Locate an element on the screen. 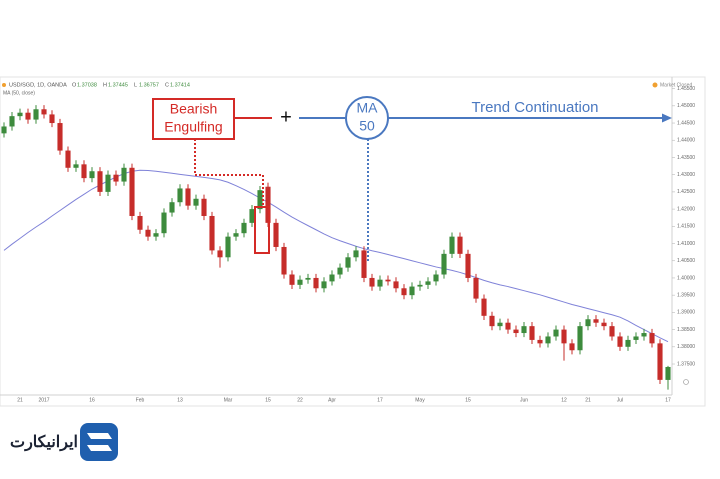 This screenshot has width=720, height=479. y-tick-label: 1.45000 is located at coordinates (686, 106).